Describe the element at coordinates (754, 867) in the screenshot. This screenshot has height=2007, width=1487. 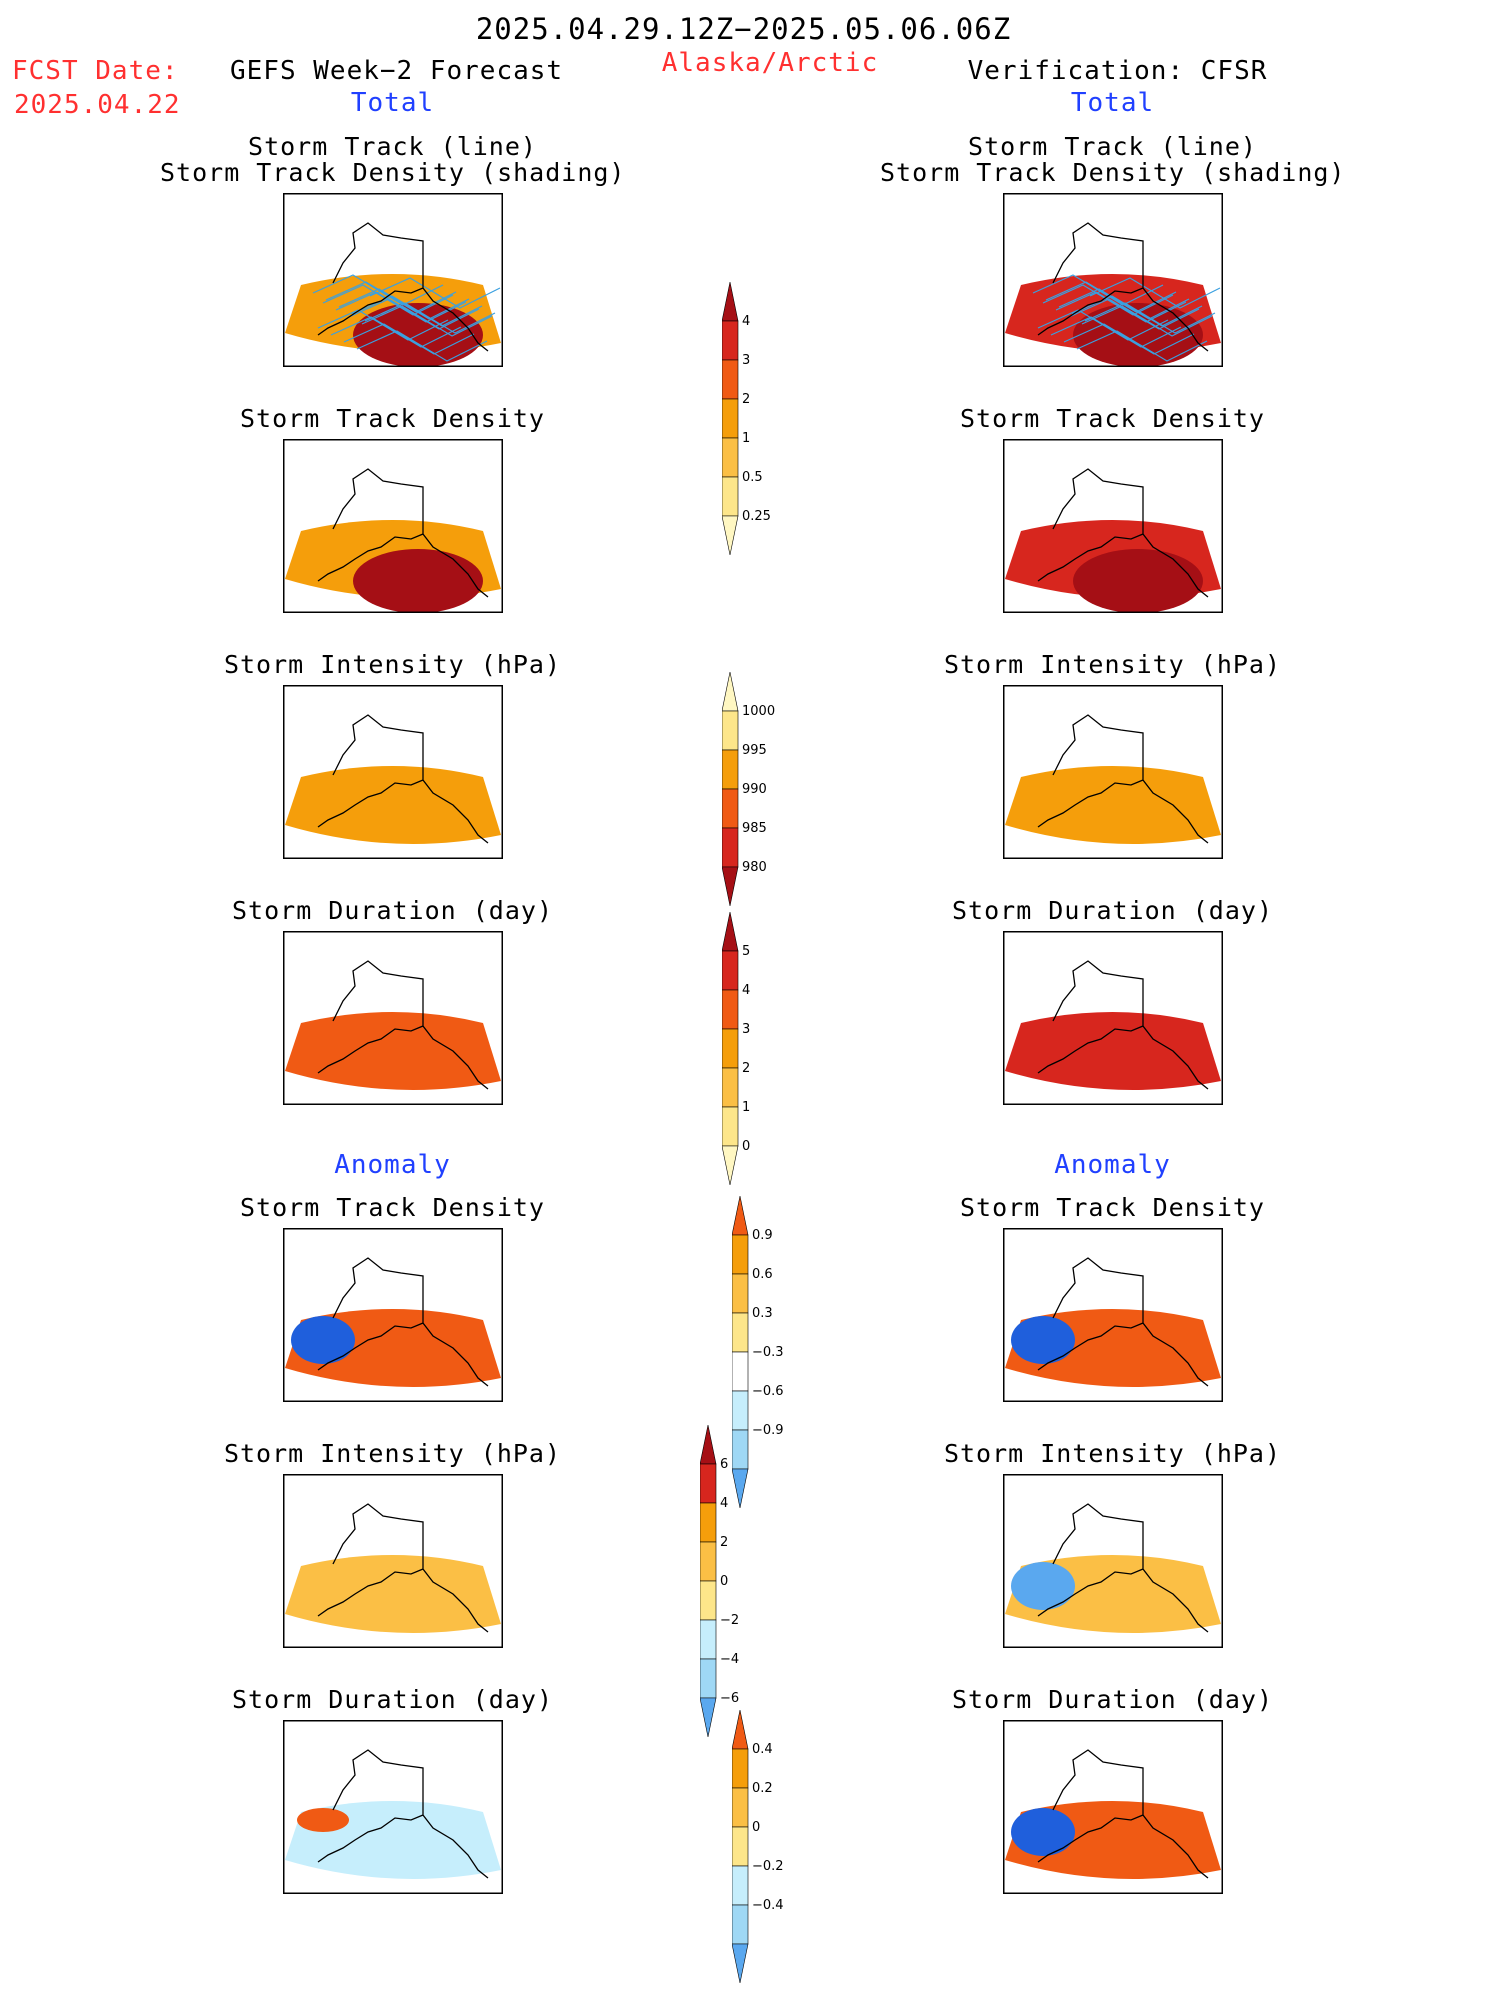
I see `colorbar-tick-label: 980` at that location.